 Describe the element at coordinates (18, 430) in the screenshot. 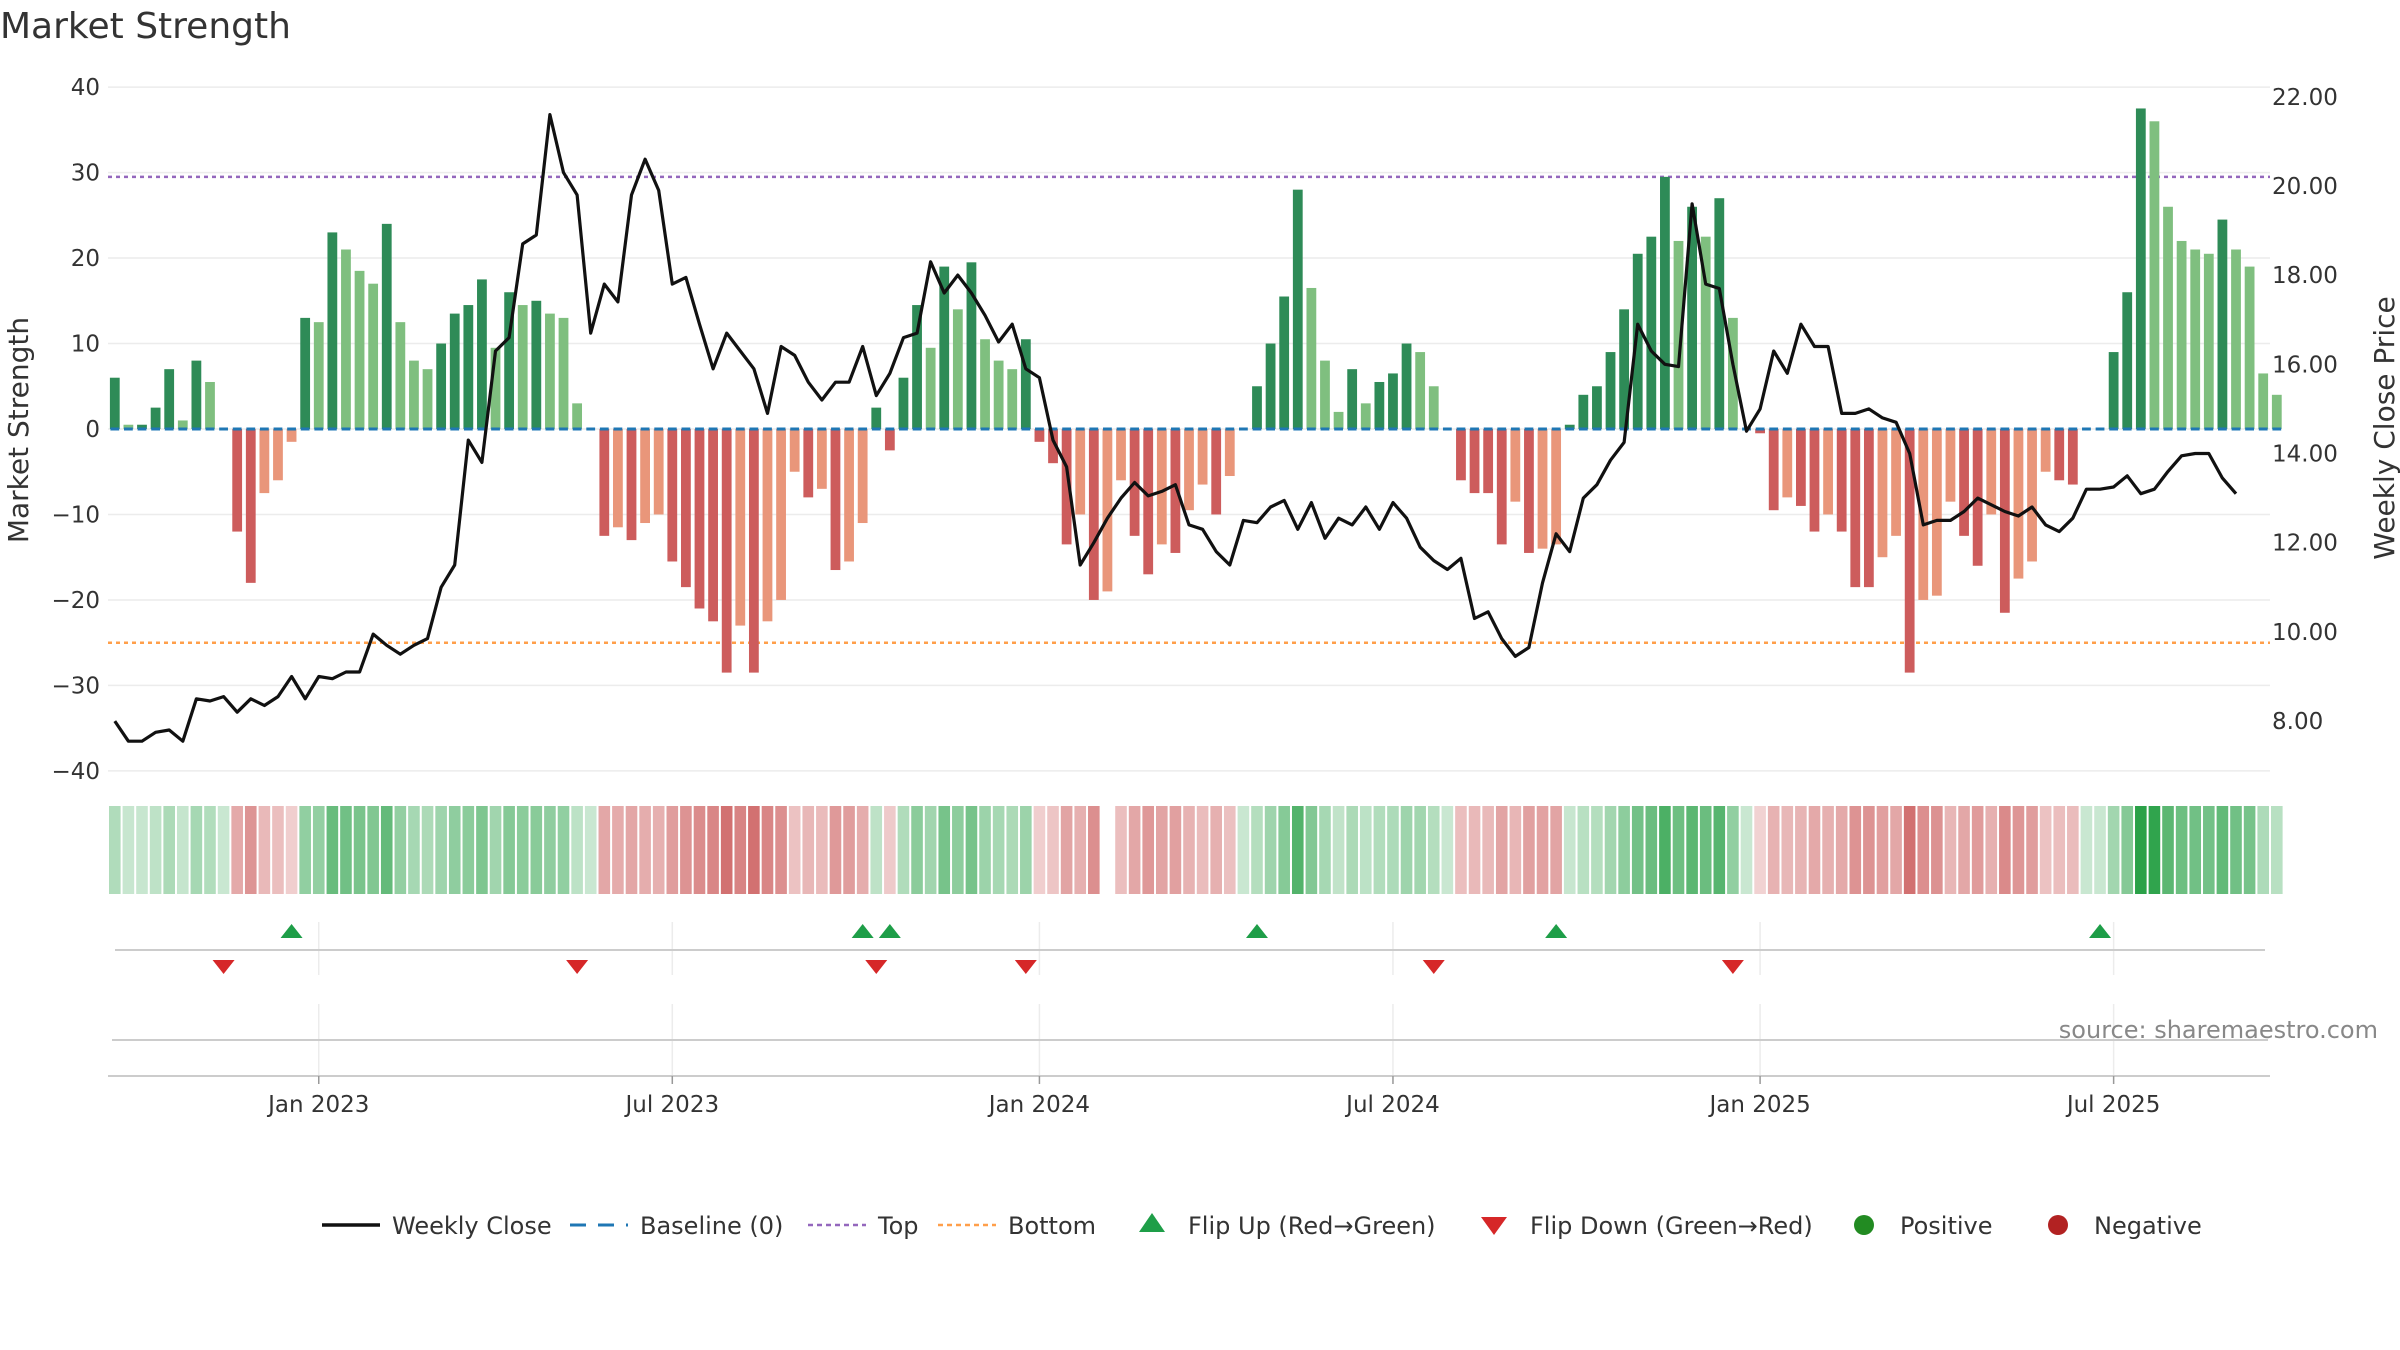

I see `y-axis-left-title: Market Strength` at that location.